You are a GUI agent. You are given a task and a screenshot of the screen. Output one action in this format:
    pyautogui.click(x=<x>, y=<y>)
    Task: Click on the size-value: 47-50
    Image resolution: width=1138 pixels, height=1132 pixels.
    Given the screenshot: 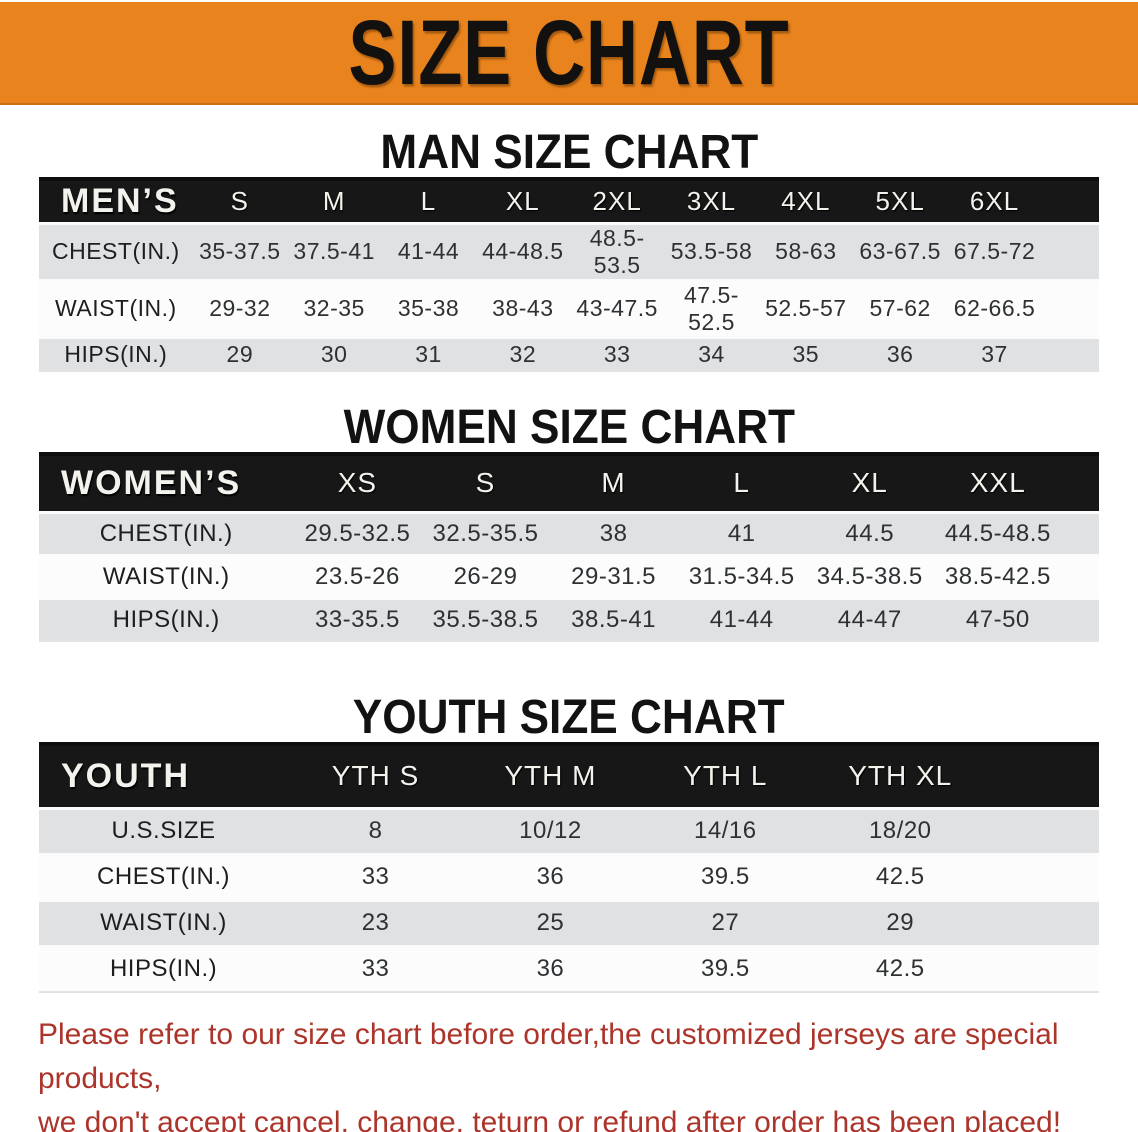 What is the action you would take?
    pyautogui.click(x=997, y=619)
    